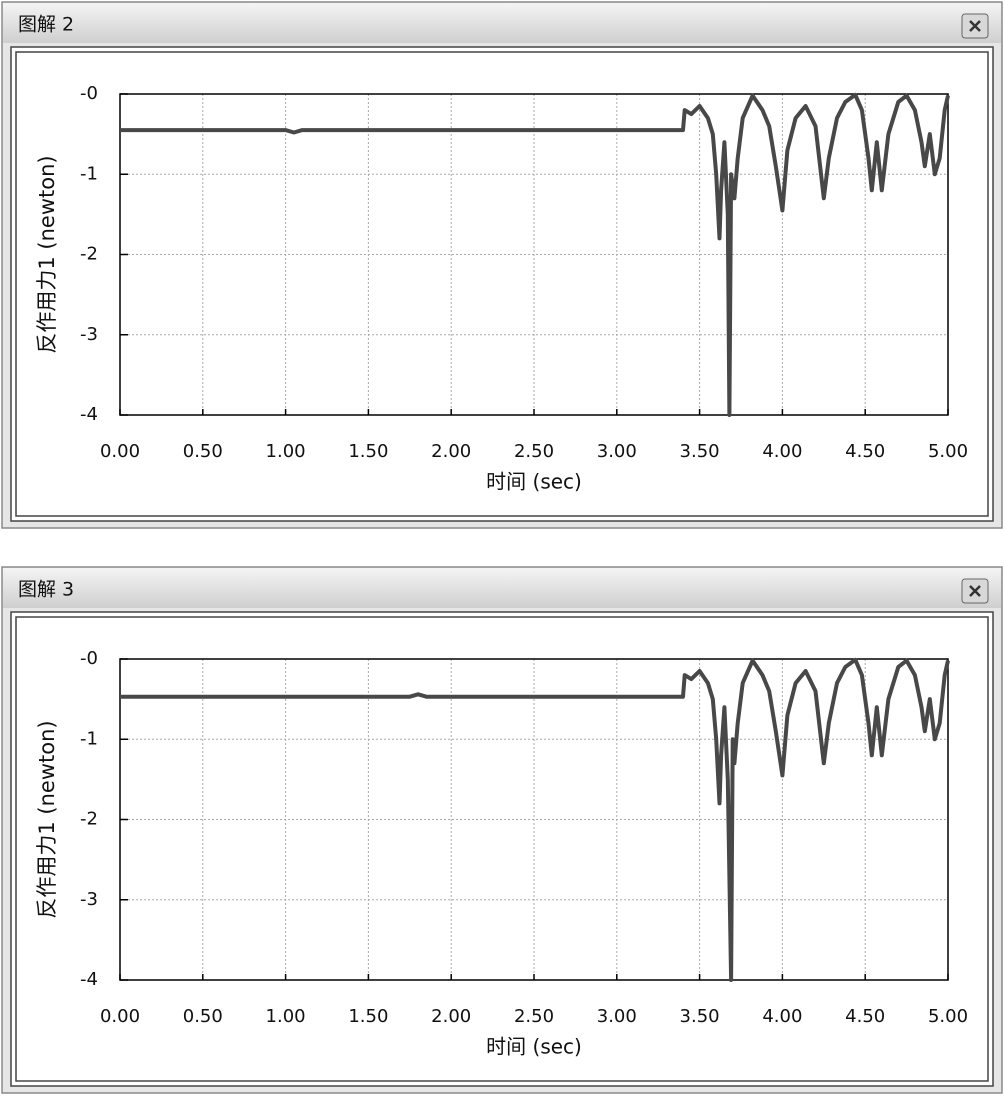 This screenshot has width=1005, height=1105. I want to click on window-title: 图解 3, so click(46, 590).